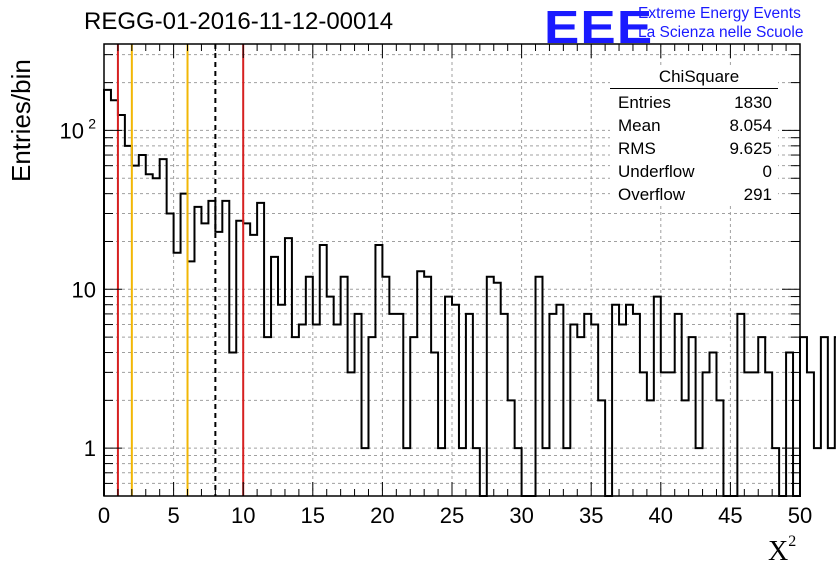  Describe the element at coordinates (591, 515) in the screenshot. I see `x-tick-label: 35` at that location.